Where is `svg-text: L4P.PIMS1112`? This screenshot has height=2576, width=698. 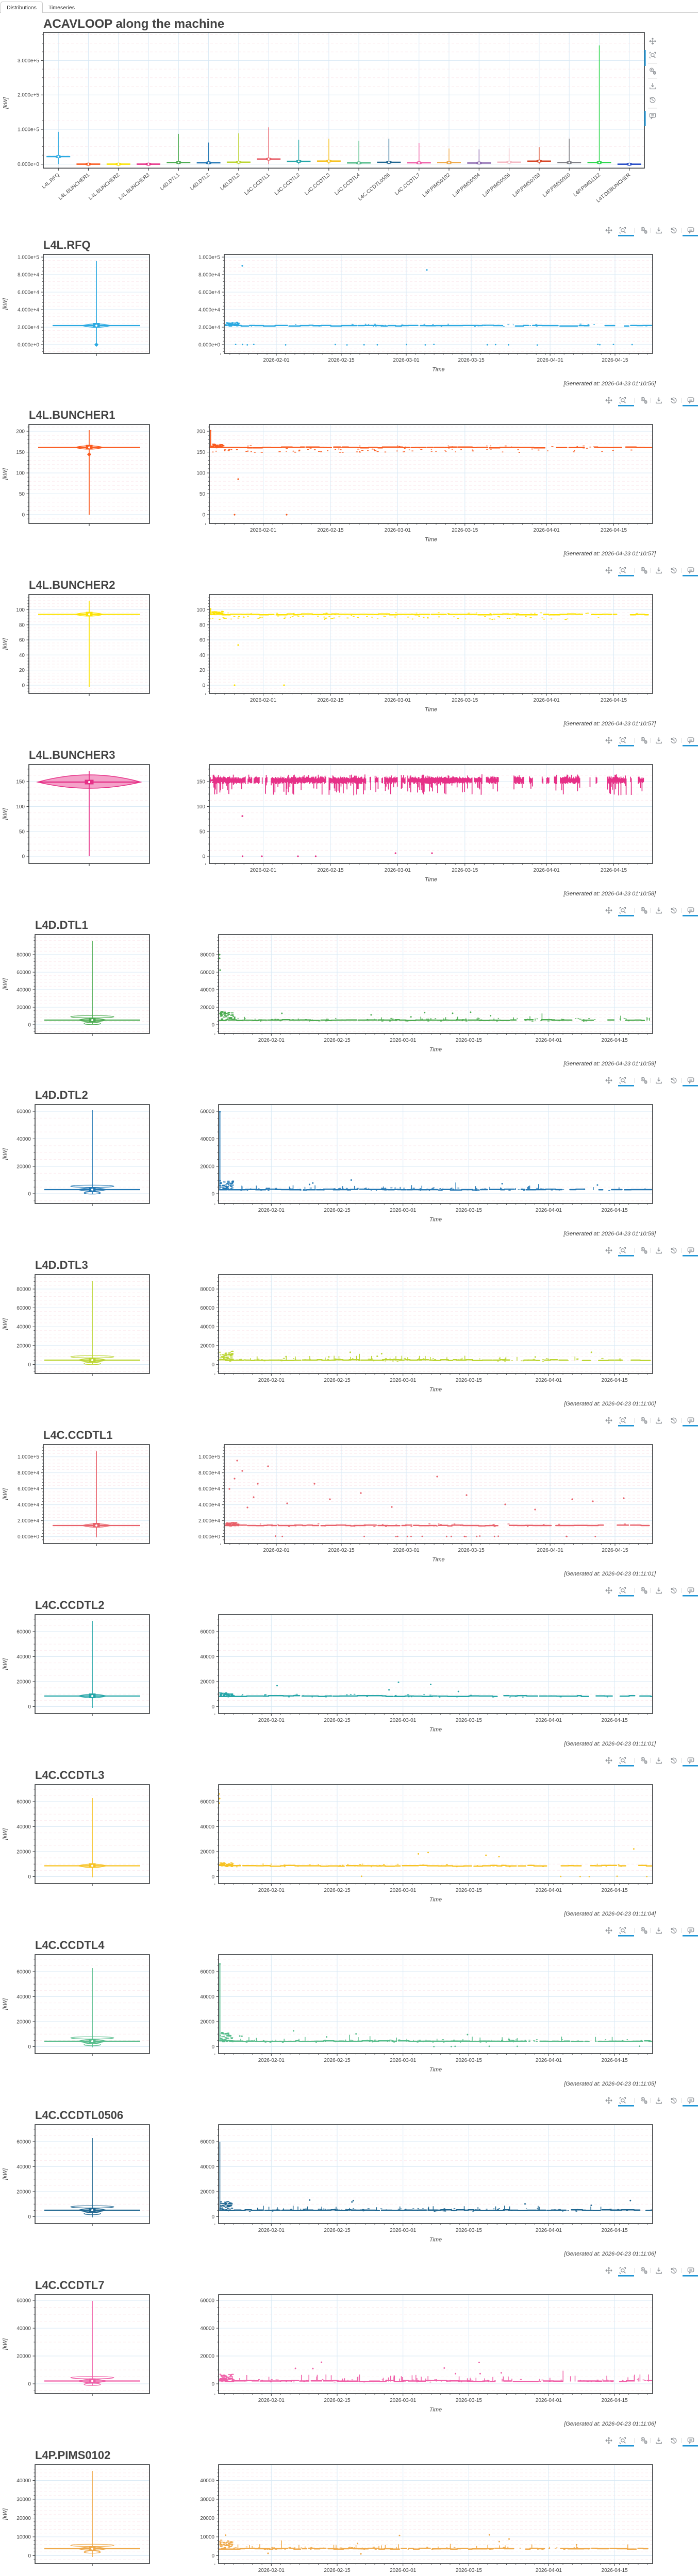 svg-text: L4P.PIMS1112 is located at coordinates (587, 185).